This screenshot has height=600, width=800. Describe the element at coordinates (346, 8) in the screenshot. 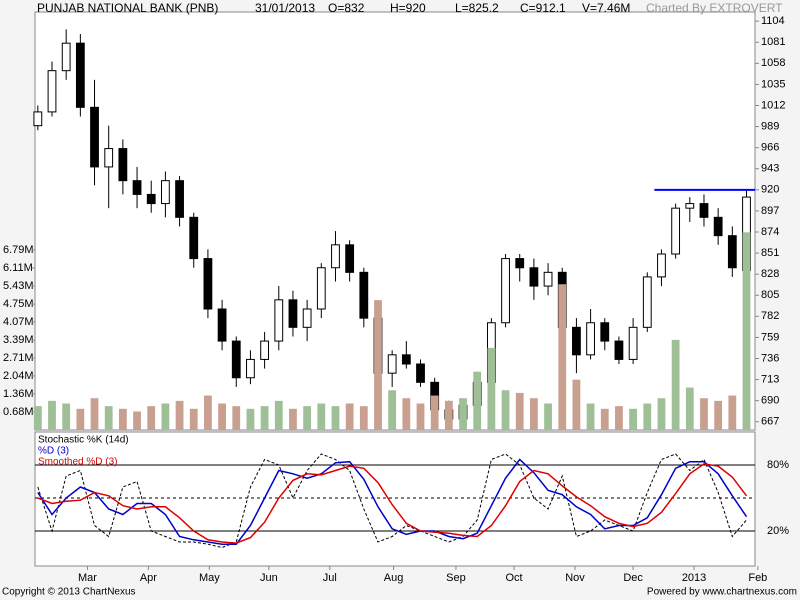

I see `open: O=832` at that location.